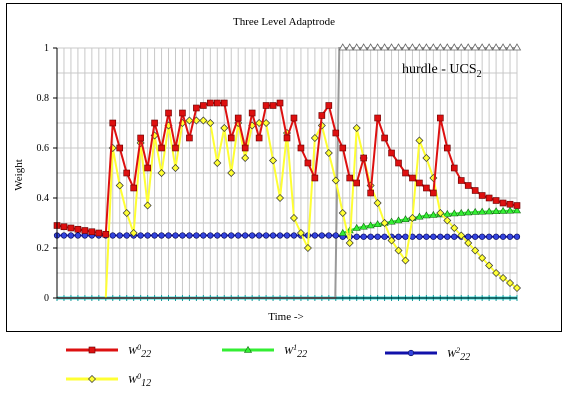 The height and width of the screenshot is (404, 568). What do you see at coordinates (427, 354) in the screenshot?
I see `legend-item-w2-22: W222` at bounding box center [427, 354].